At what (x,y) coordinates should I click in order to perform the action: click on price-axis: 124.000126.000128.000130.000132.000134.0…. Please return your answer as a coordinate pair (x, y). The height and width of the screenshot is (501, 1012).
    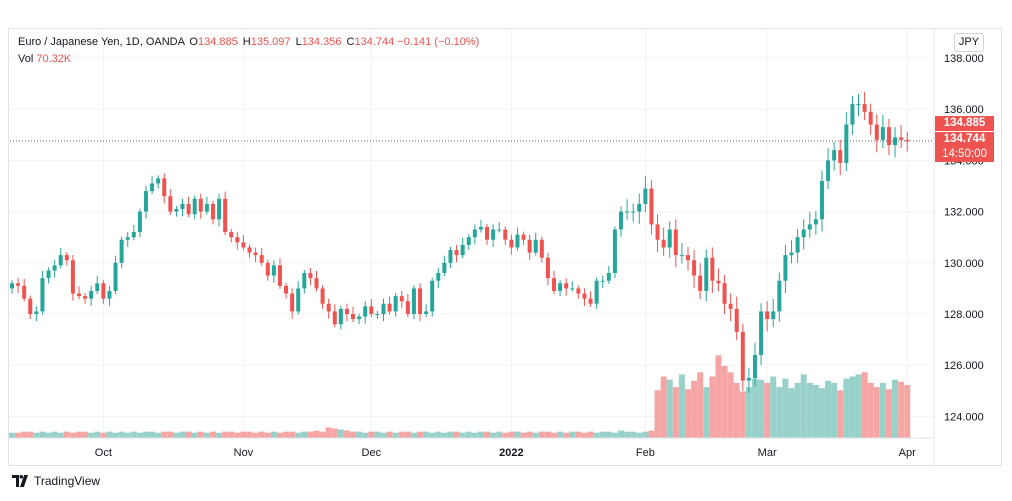
    Looking at the image, I should click on (964, 238).